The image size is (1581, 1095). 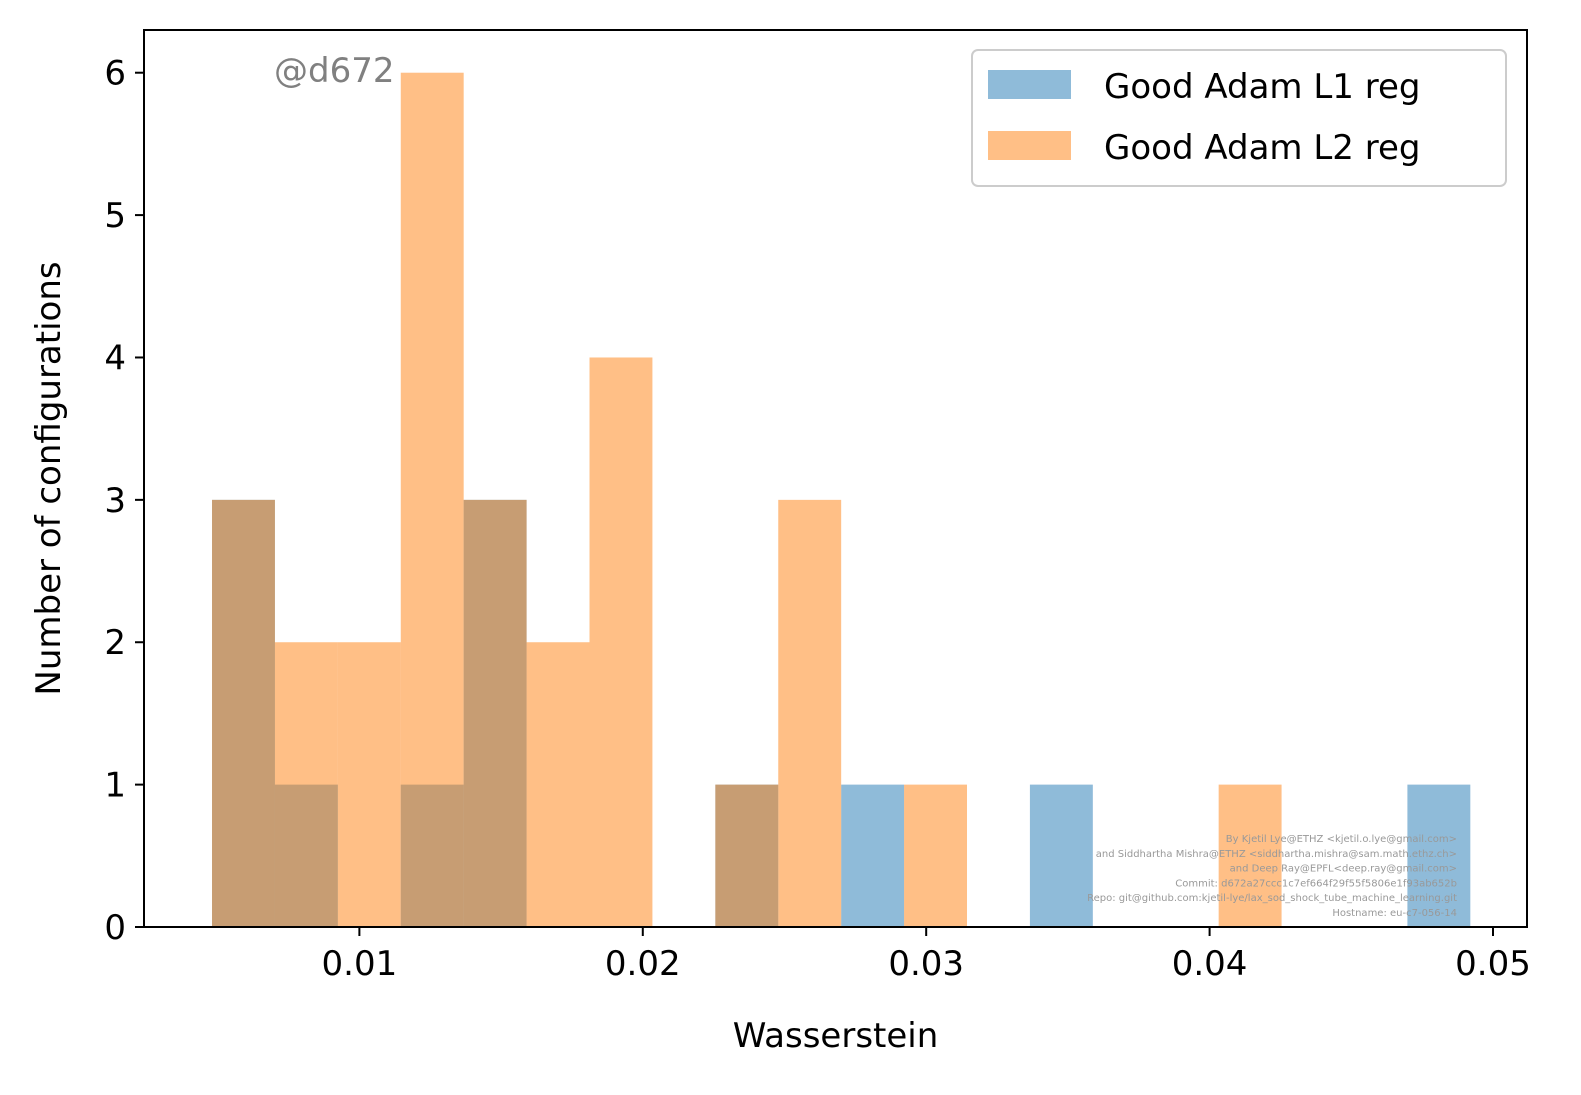 I want to click on y-tick-label: 4, so click(x=115, y=358).